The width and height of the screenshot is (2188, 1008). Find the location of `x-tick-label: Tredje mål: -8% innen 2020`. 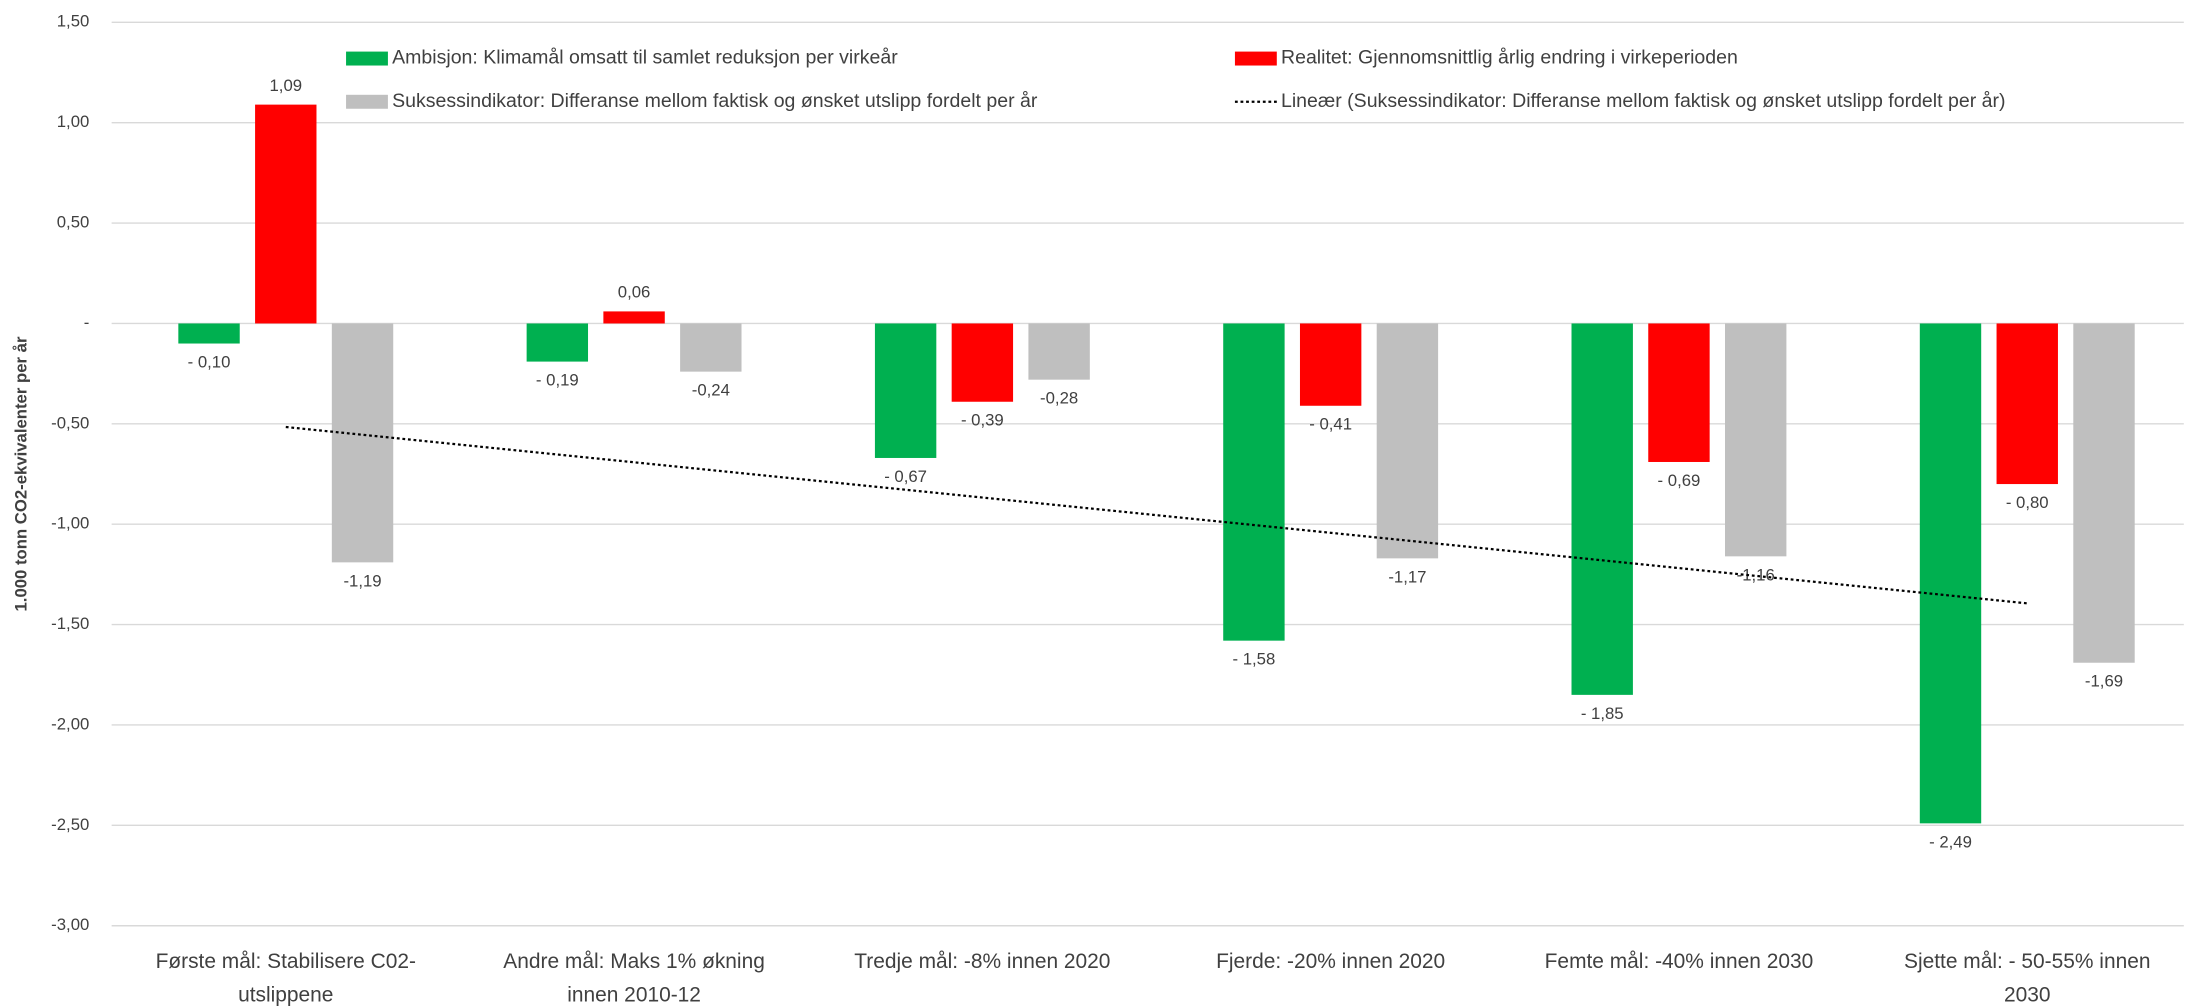

x-tick-label: Tredje mål: -8% innen 2020 is located at coordinates (982, 961).